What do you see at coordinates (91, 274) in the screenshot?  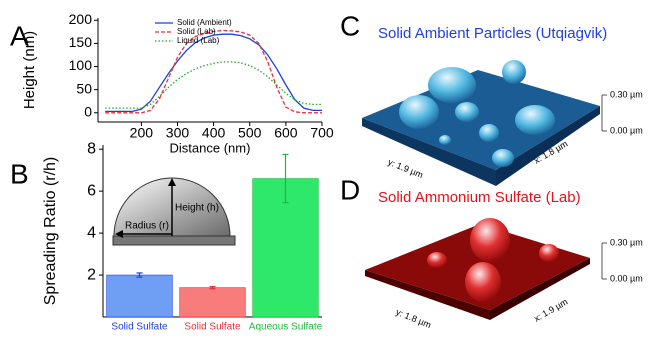 I see `y-tick-label: 2` at bounding box center [91, 274].